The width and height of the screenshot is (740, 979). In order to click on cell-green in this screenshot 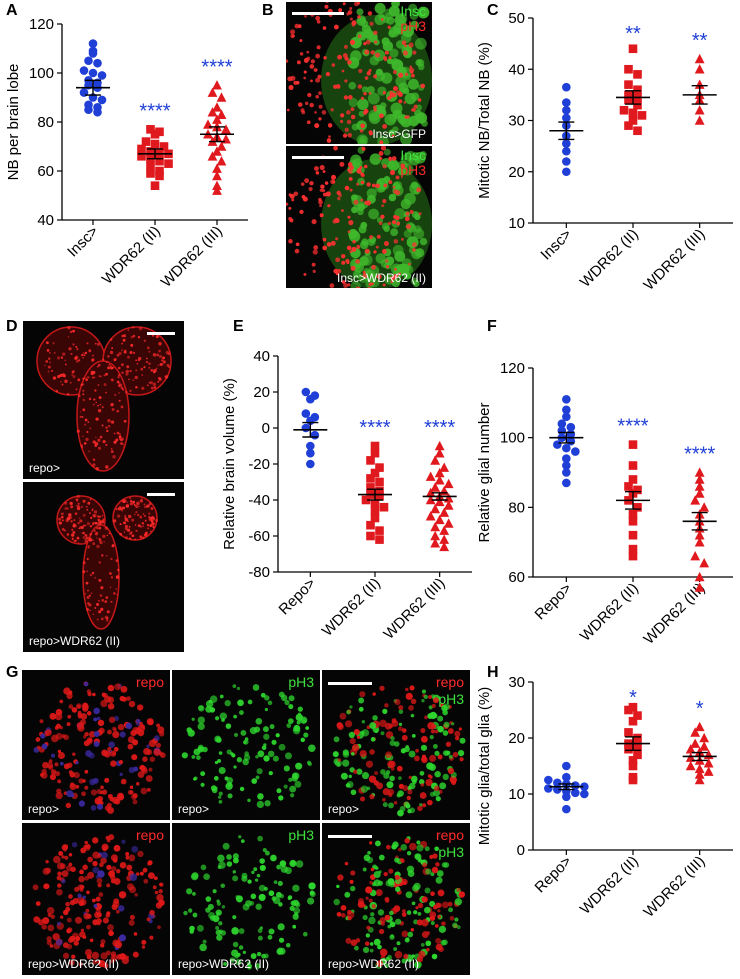, I will do `click(413, 8)`.